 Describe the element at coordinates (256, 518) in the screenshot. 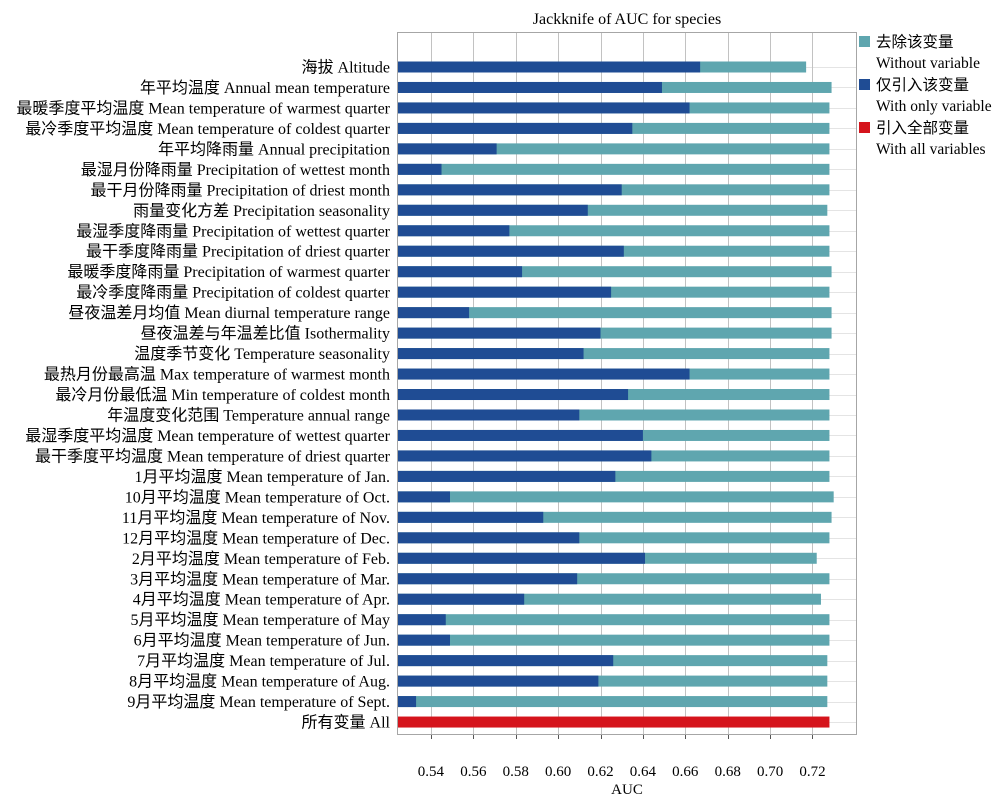

I see `category-label: 11月平均温度 Mean temperature of Nov.` at that location.